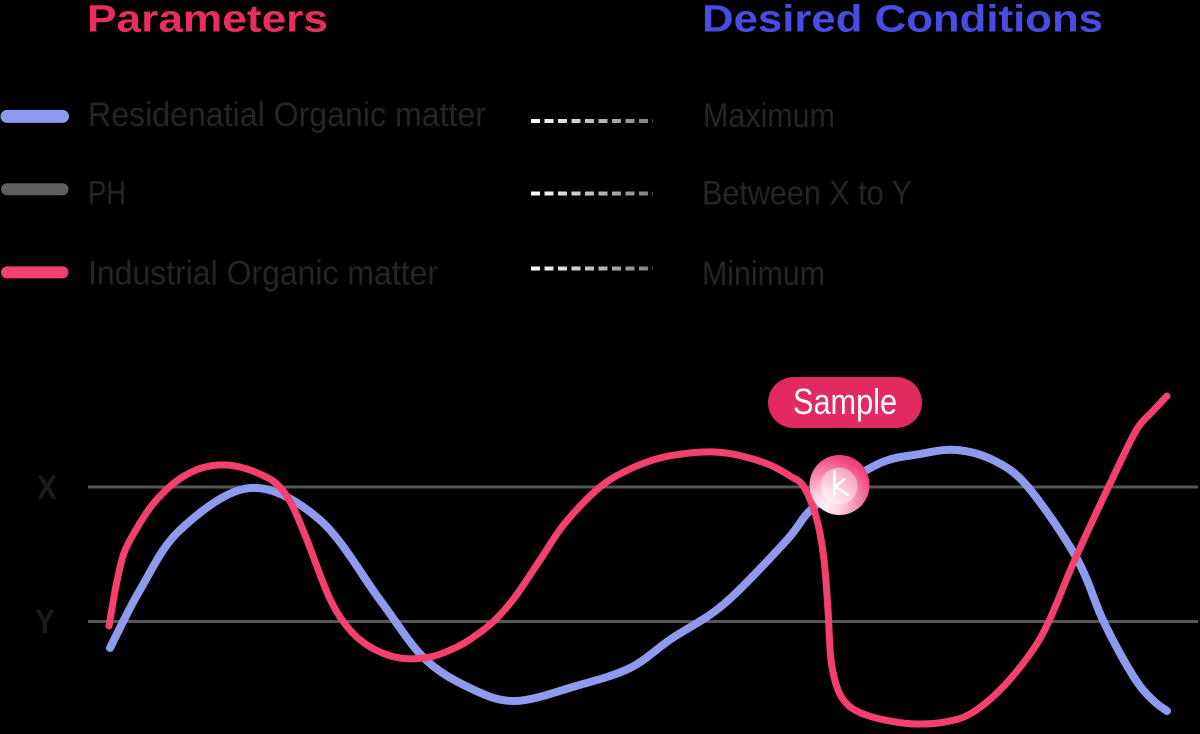  Describe the element at coordinates (769, 116) in the screenshot. I see `svg-text: Maximum` at that location.